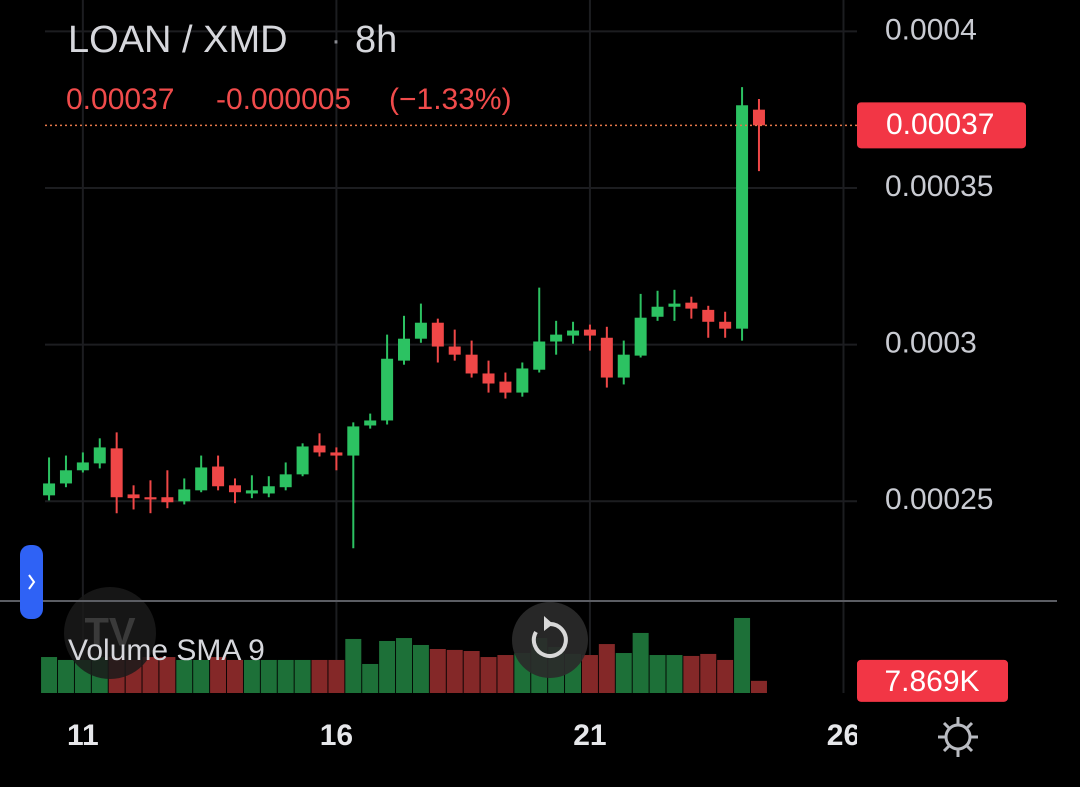 The height and width of the screenshot is (787, 1080). I want to click on reset-button, so click(550, 640).